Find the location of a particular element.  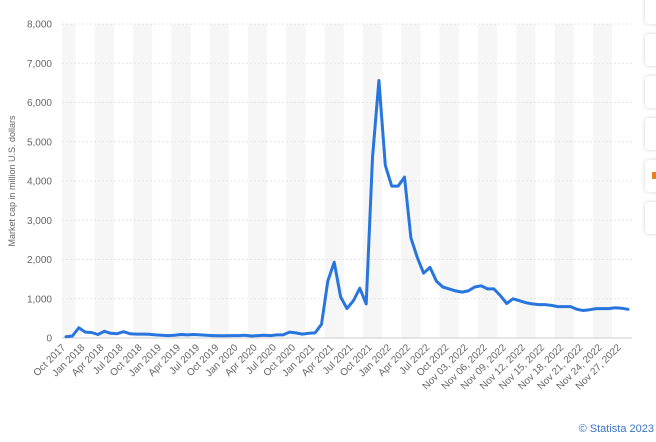

y-tick-label: 7,000 is located at coordinates (39, 64).